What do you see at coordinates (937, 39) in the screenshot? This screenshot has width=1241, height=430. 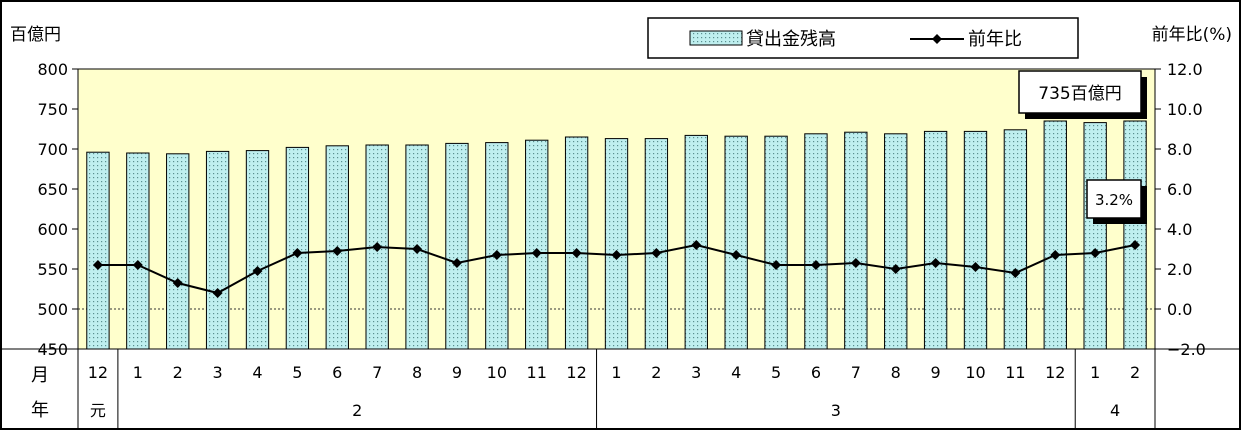 I see `legend-line-marker` at bounding box center [937, 39].